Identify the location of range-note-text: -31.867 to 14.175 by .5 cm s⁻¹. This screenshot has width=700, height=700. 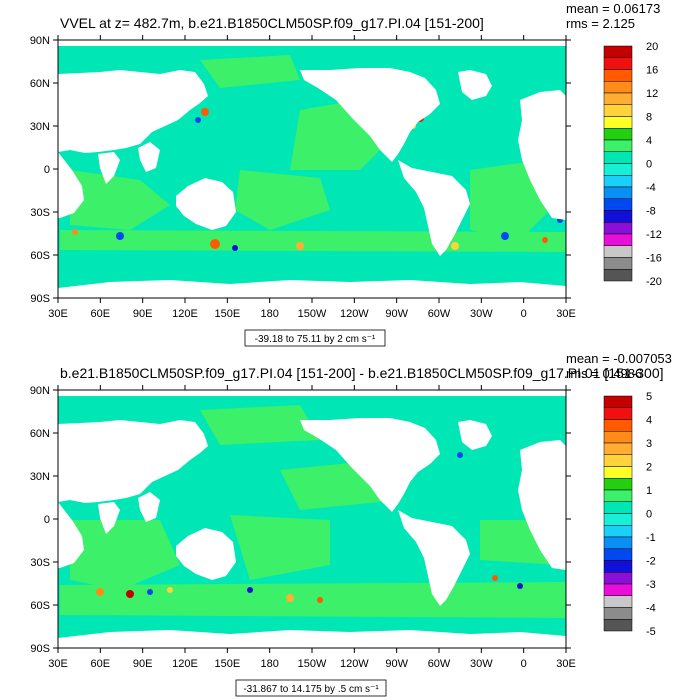
(311, 689).